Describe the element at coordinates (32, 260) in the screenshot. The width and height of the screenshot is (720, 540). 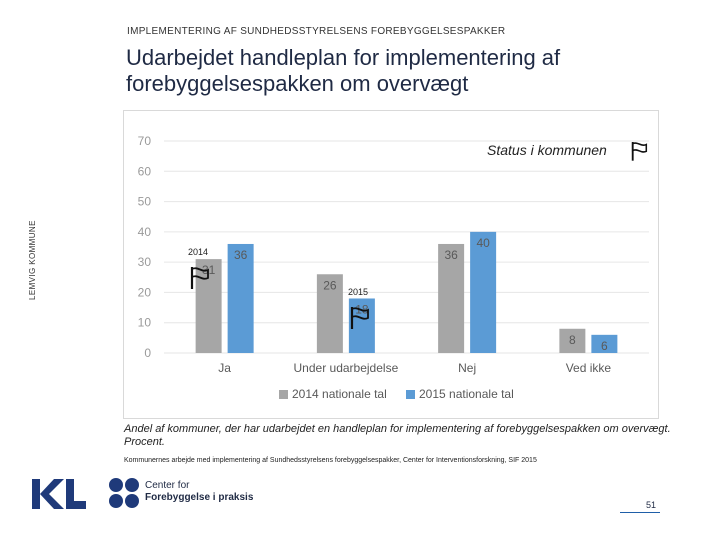
I see `municipality-side-label: LEMVIG KOMMUNE` at that location.